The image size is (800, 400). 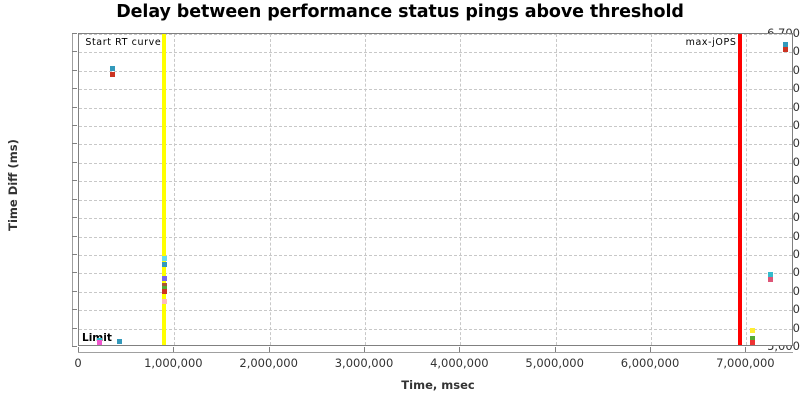 What do you see at coordinates (78, 363) in the screenshot?
I see `x-axis-tick-label: 0` at bounding box center [78, 363].